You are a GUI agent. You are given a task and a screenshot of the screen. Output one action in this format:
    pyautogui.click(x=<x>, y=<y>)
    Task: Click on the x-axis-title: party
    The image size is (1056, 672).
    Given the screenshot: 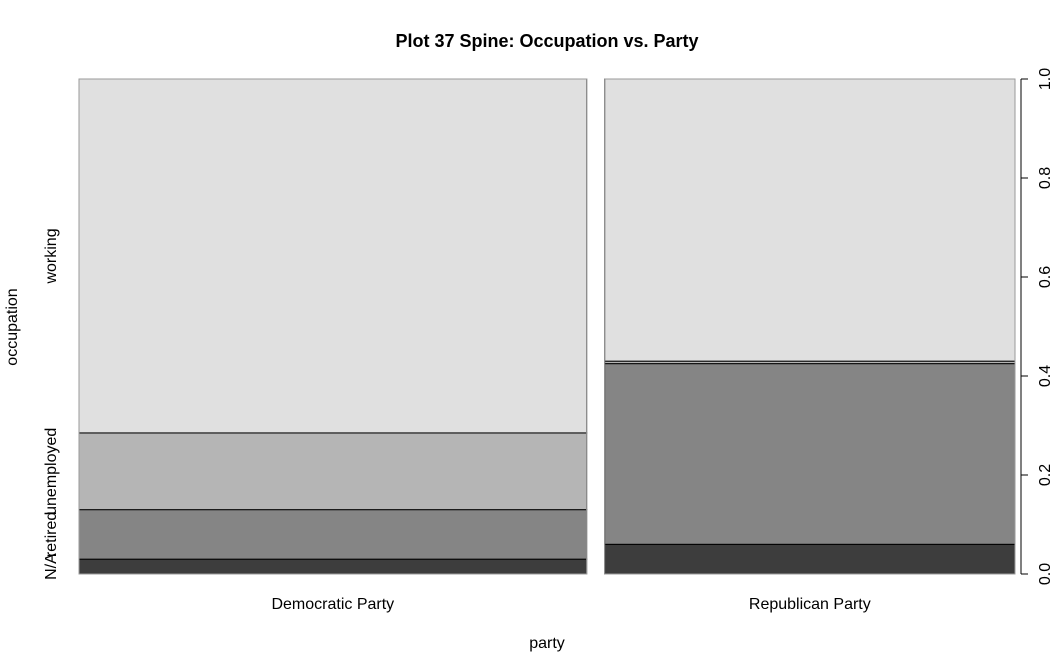 What is the action you would take?
    pyautogui.click(x=547, y=643)
    